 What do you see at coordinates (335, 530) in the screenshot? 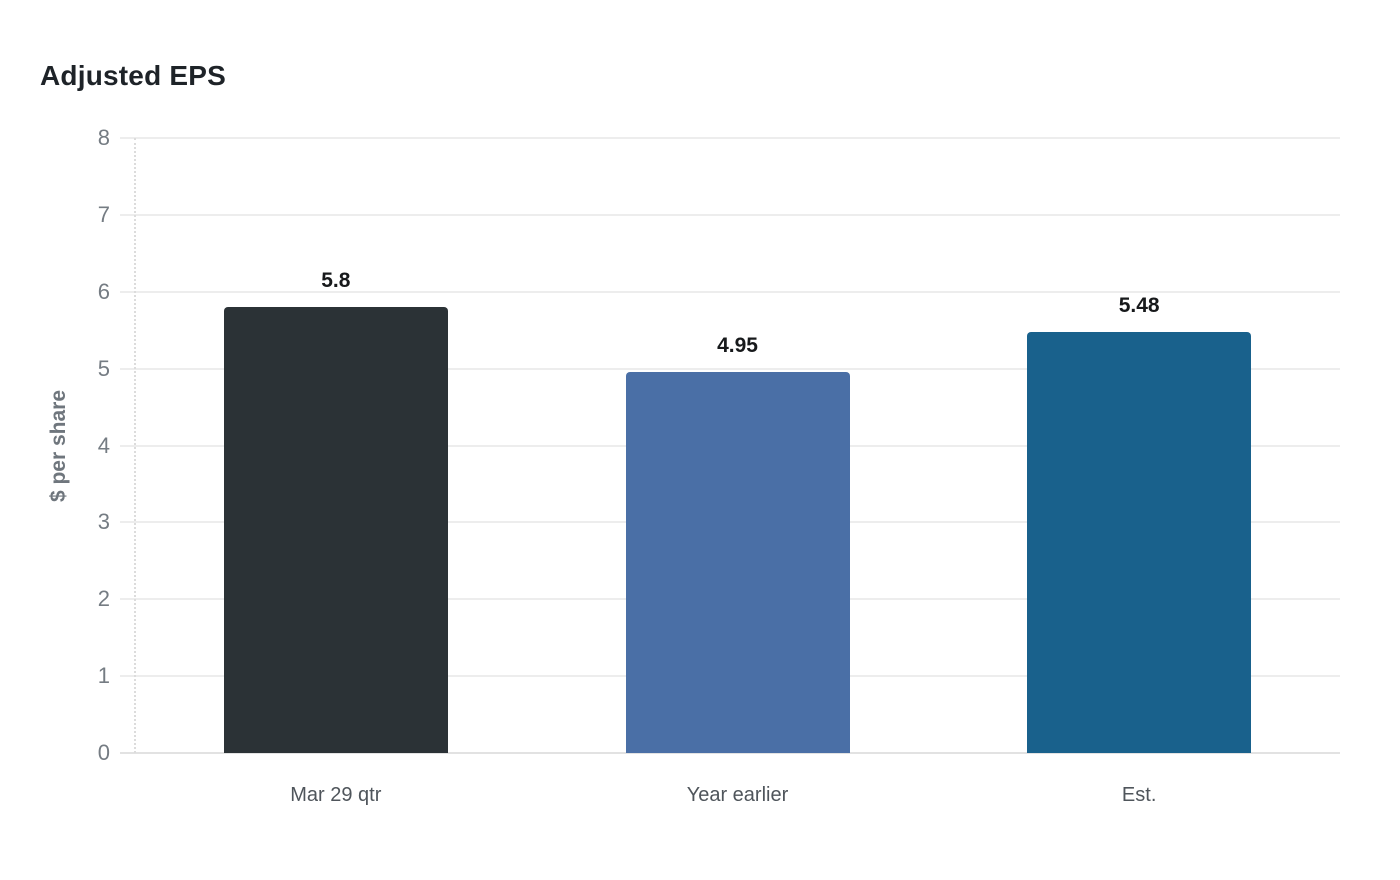
I see `bar-mar-29-qtr` at bounding box center [335, 530].